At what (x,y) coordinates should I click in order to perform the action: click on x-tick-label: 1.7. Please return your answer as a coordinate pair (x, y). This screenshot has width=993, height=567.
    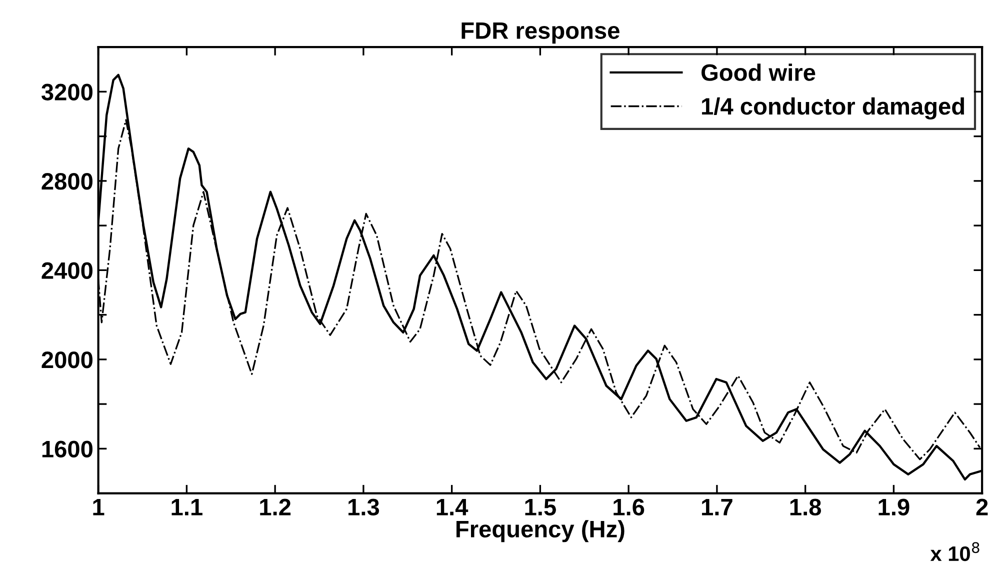
    Looking at the image, I should click on (717, 507).